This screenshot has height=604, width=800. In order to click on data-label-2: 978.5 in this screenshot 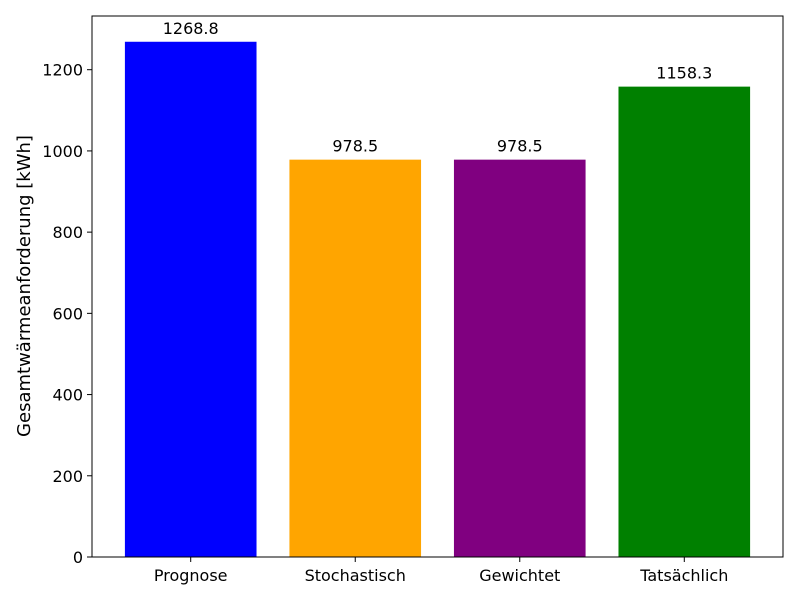, I will do `click(355, 146)`.